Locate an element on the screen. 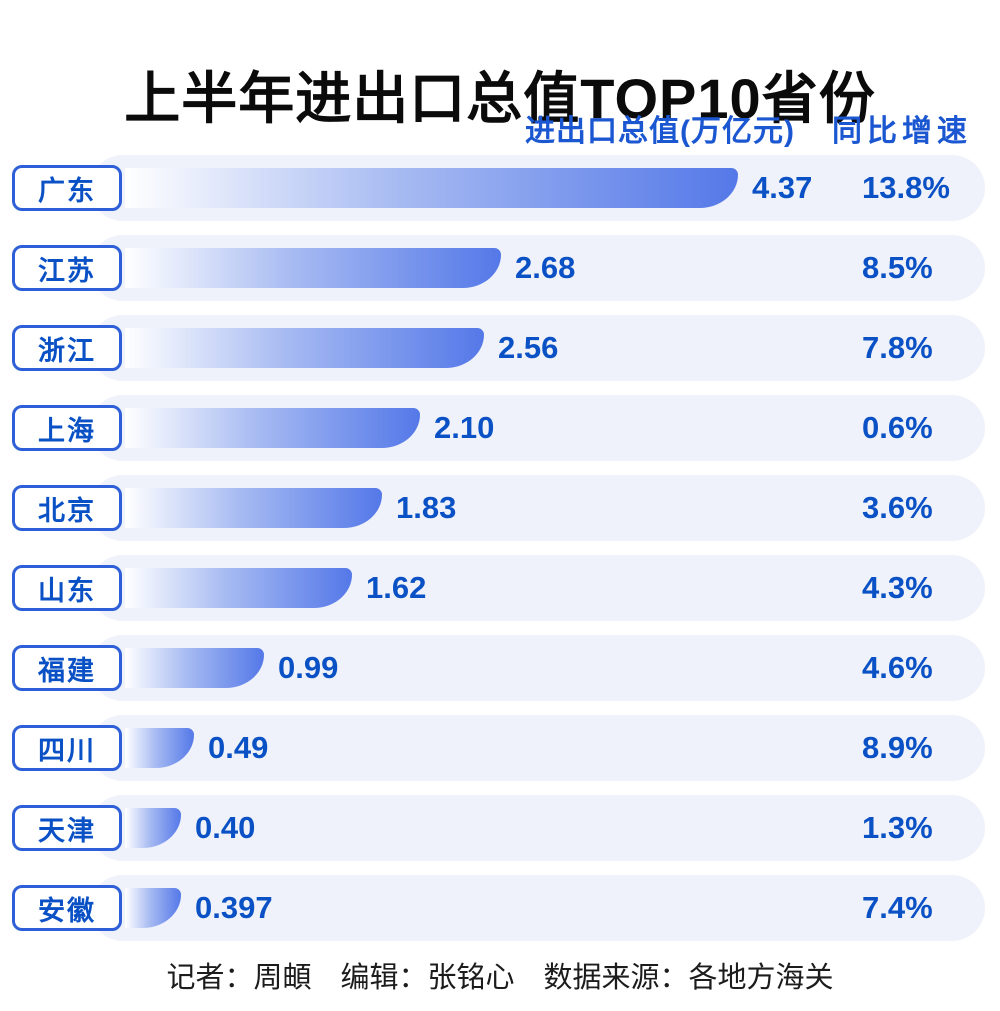 The width and height of the screenshot is (1000, 1011). province-row: 安徽 0.397 7.4% is located at coordinates (500, 915).